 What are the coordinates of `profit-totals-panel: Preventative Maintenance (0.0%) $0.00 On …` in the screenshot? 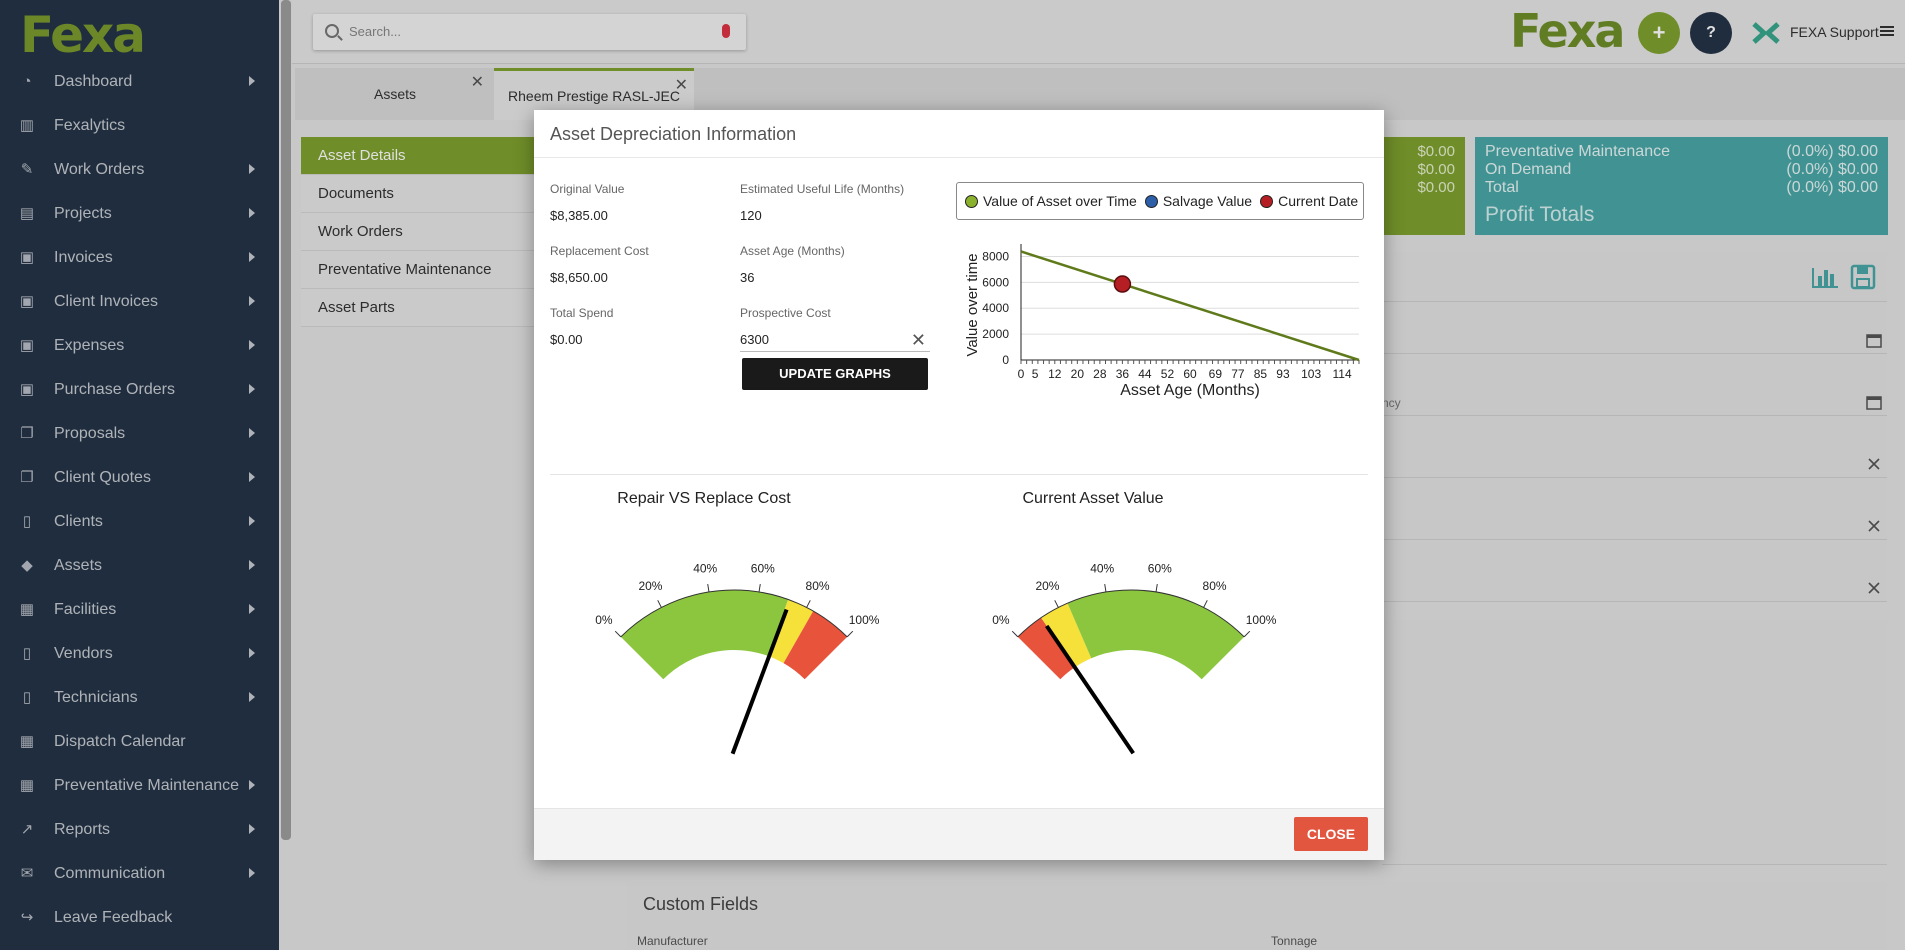 It's located at (1681, 186).